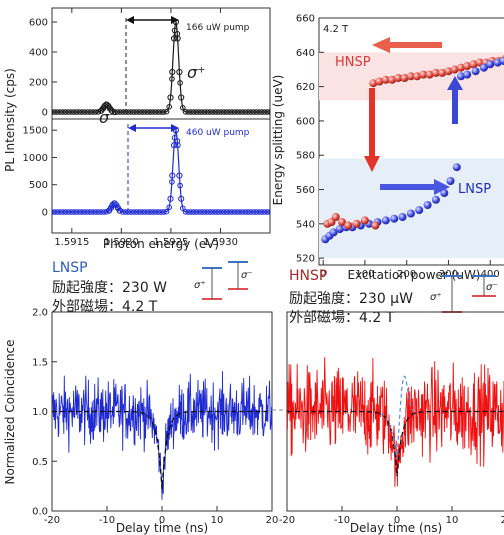  I want to click on hnsp-x-tick-label: 20, so click(502, 520).